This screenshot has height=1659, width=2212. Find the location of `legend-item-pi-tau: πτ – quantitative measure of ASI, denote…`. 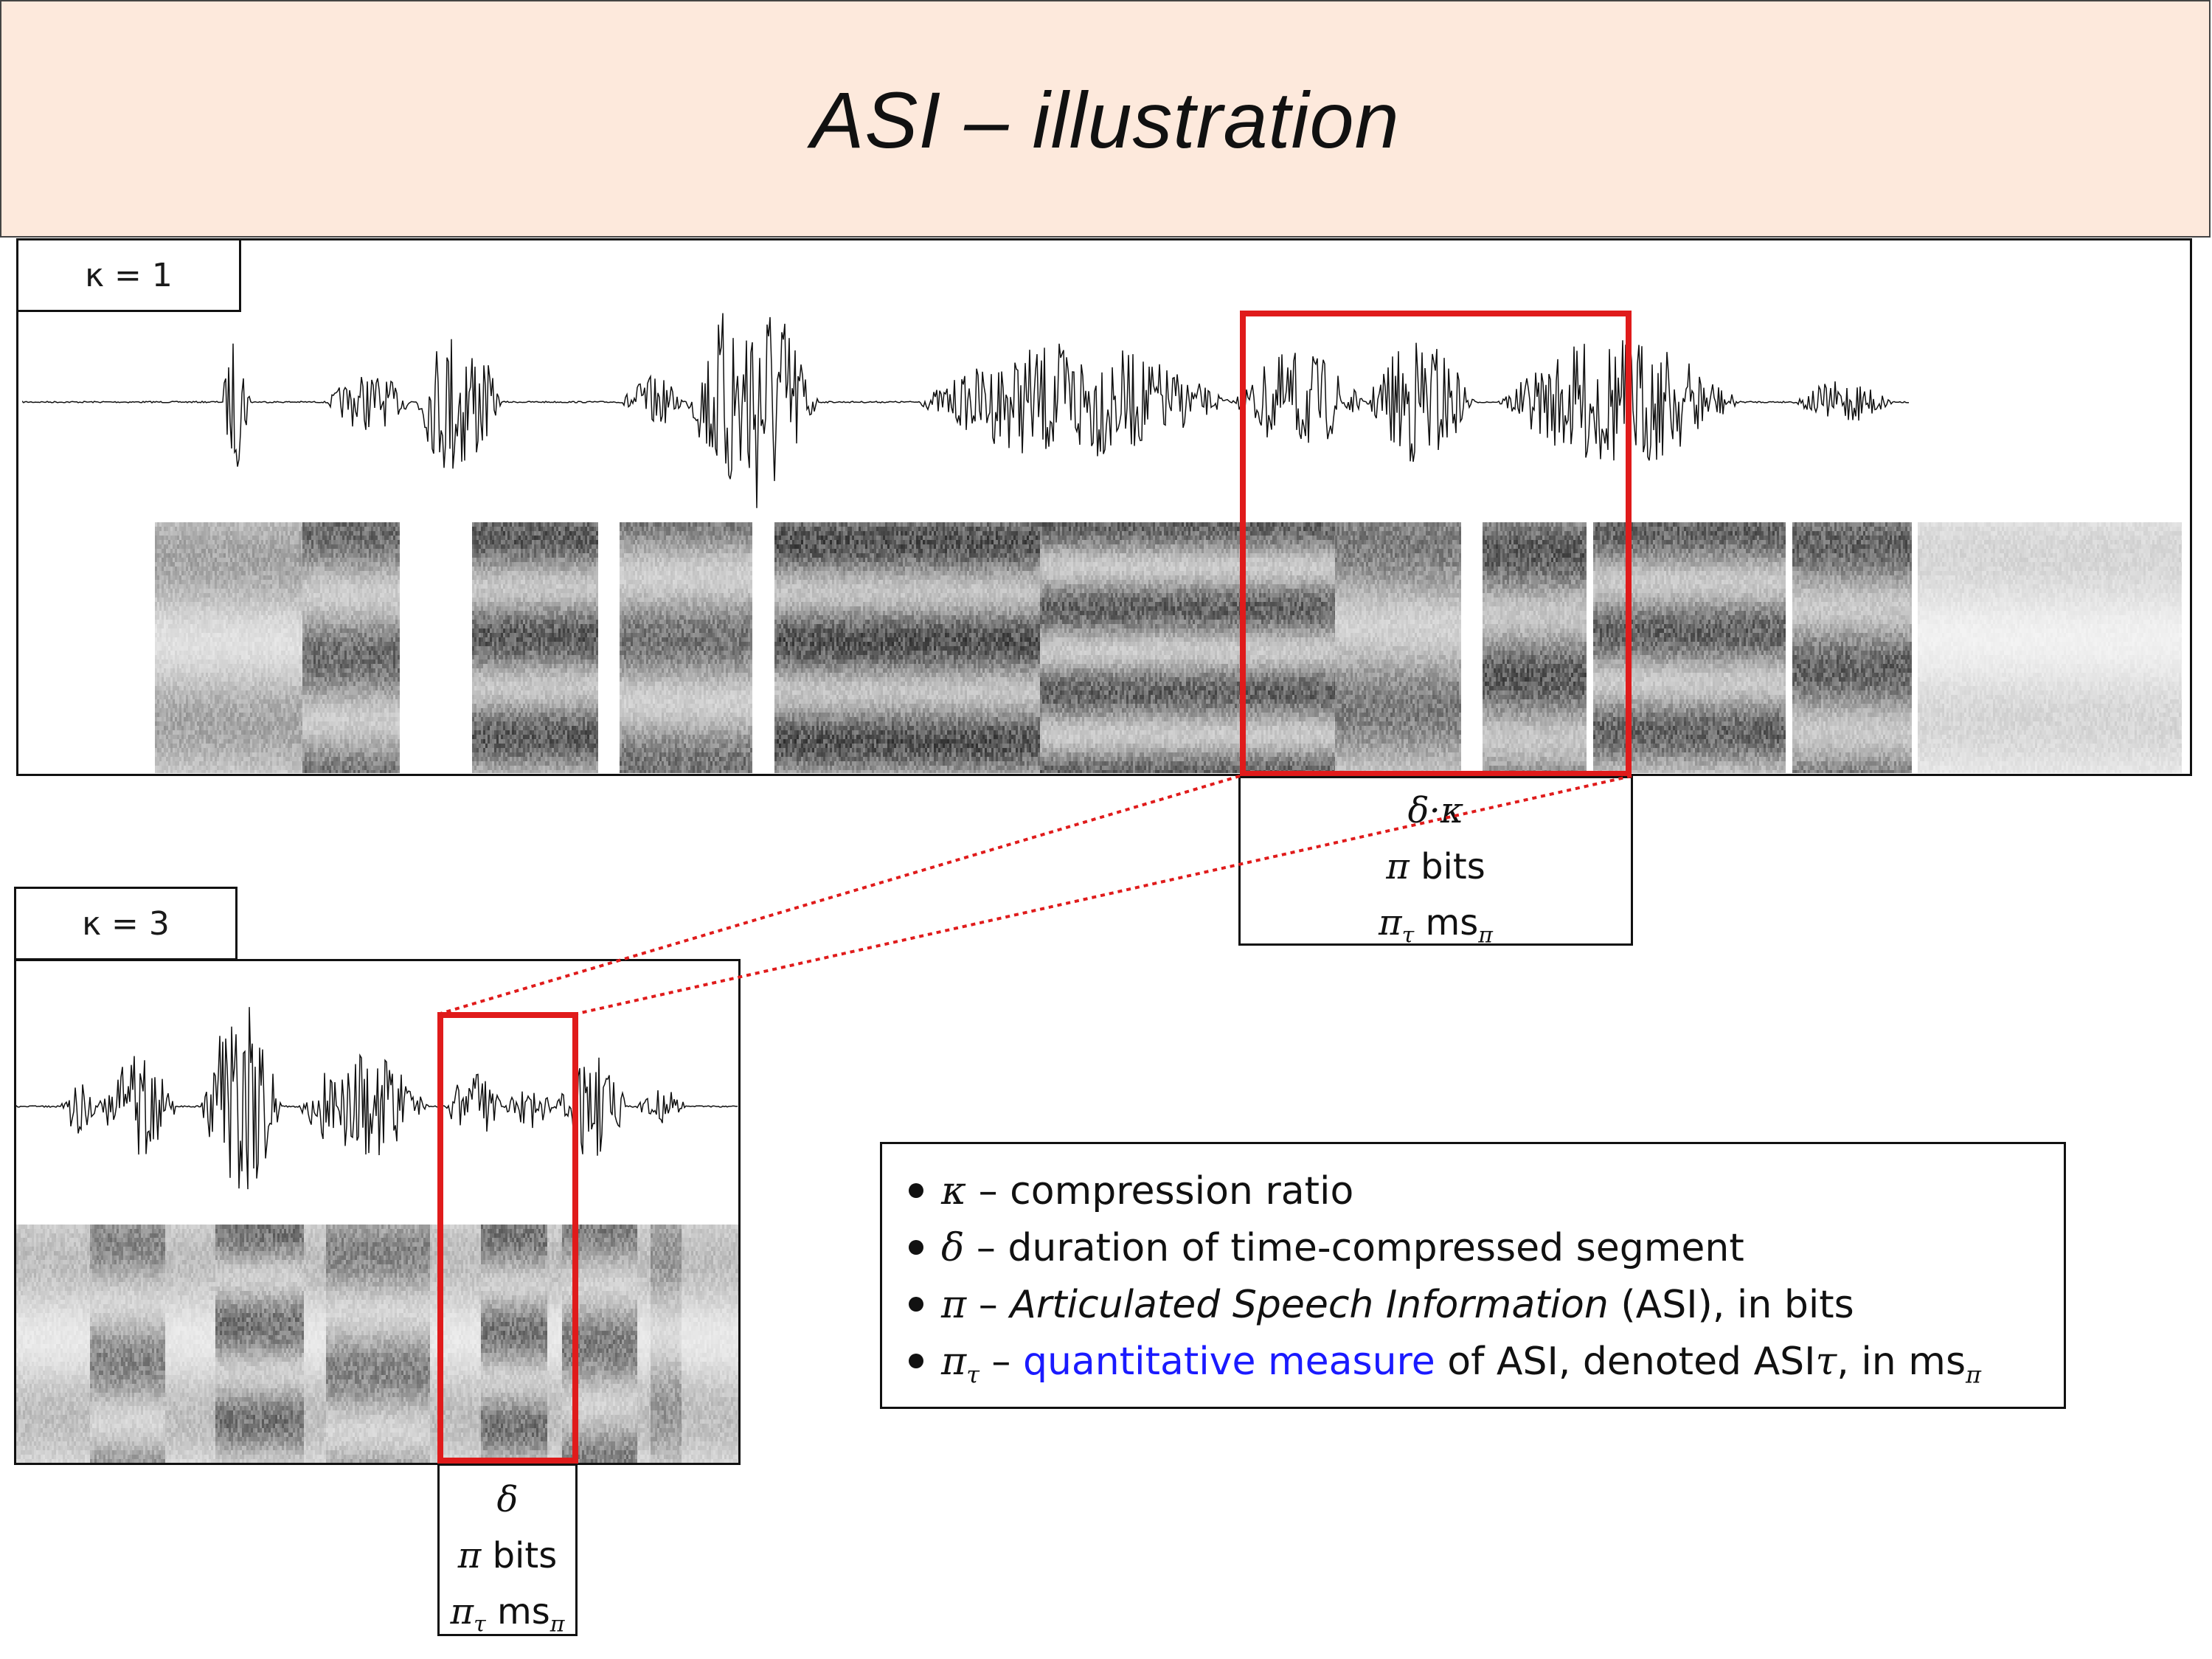

legend-item-pi-tau: πτ – quantitative measure of ASI, denote… is located at coordinates (1487, 1362).